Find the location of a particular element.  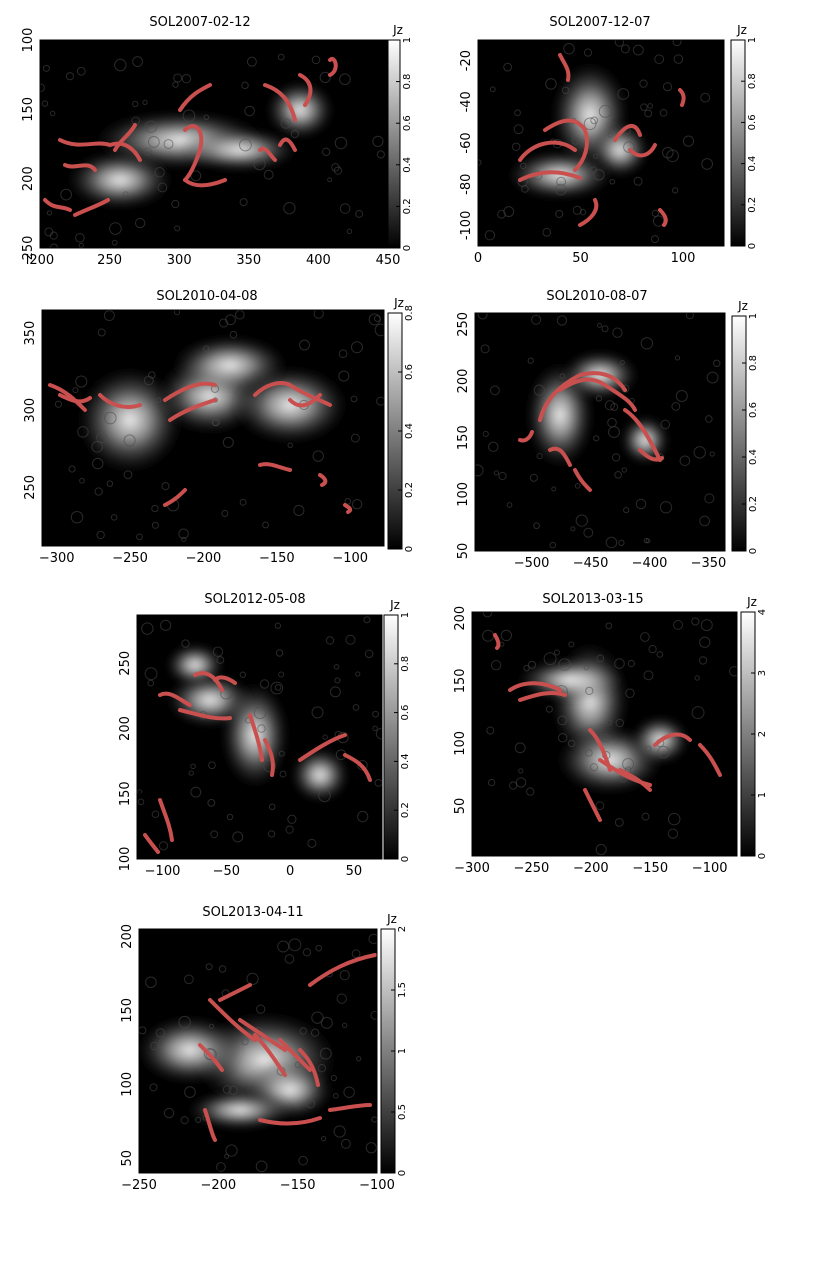

current-density-region is located at coordinates (192, 1050).